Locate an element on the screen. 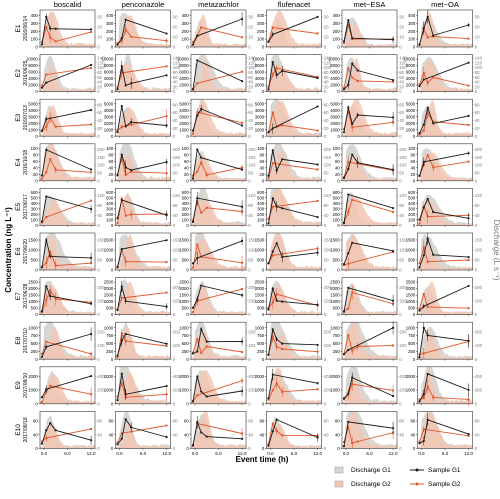  y2-tick-label: 20 is located at coordinates (99, 86).